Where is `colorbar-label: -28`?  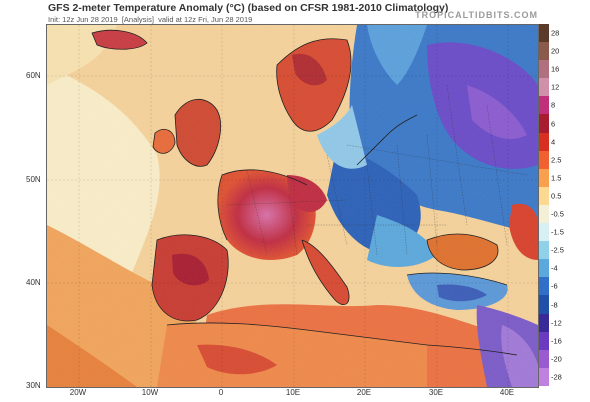 colorbar-label: -28 is located at coordinates (556, 377).